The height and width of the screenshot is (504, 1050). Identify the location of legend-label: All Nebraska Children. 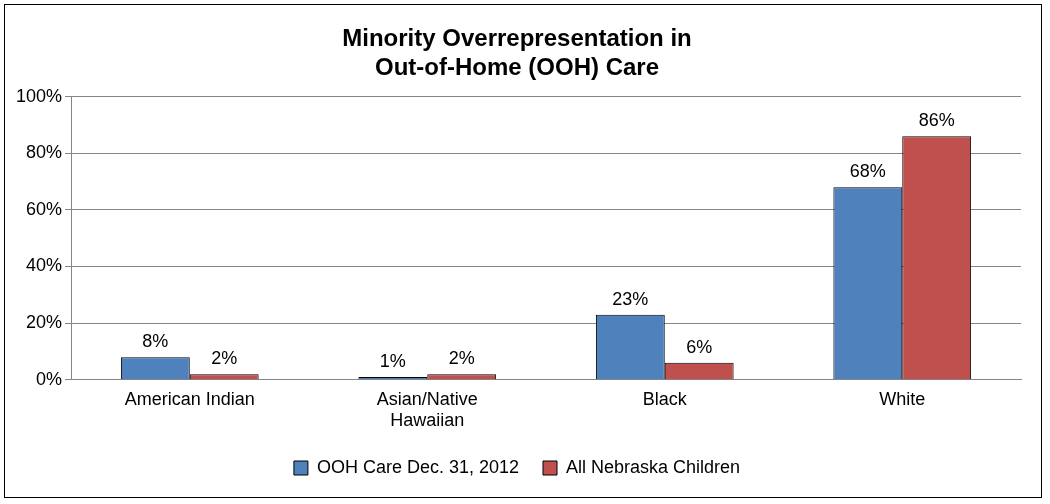
(653, 466).